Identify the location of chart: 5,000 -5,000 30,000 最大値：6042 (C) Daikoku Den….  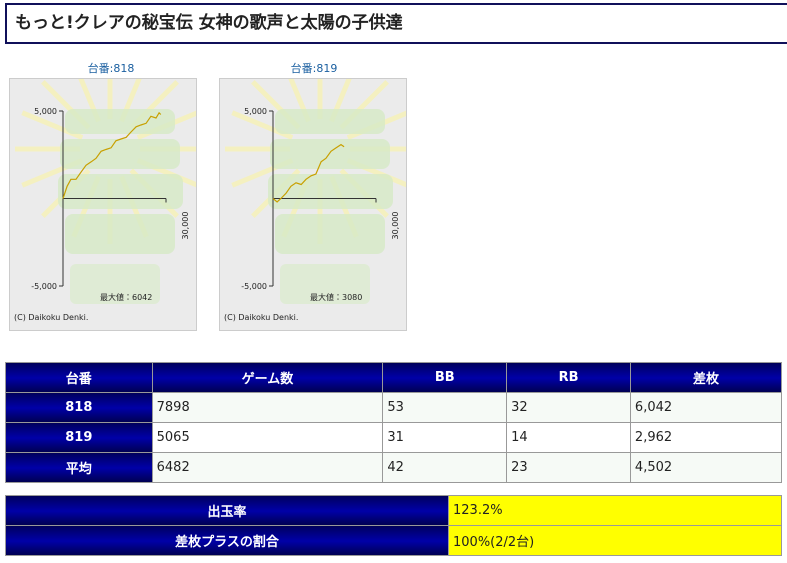
(103, 204).